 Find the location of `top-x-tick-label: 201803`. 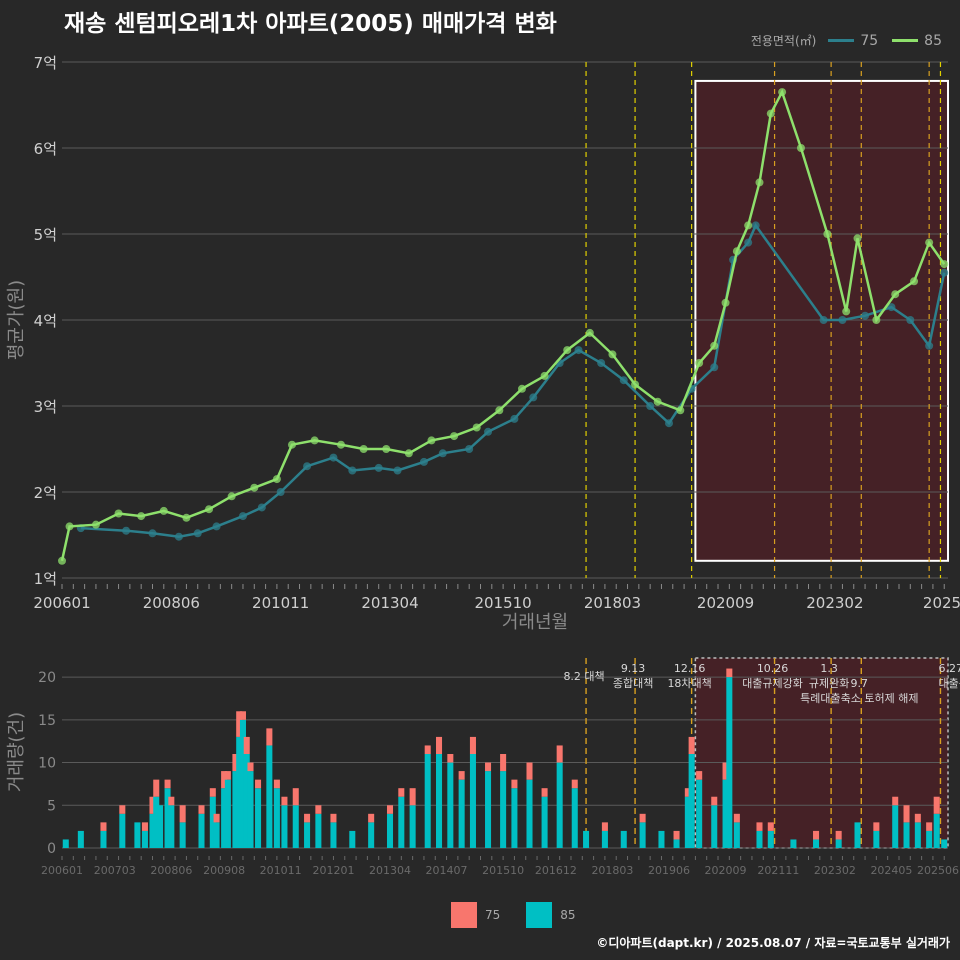

top-x-tick-label: 201803 is located at coordinates (612, 603).